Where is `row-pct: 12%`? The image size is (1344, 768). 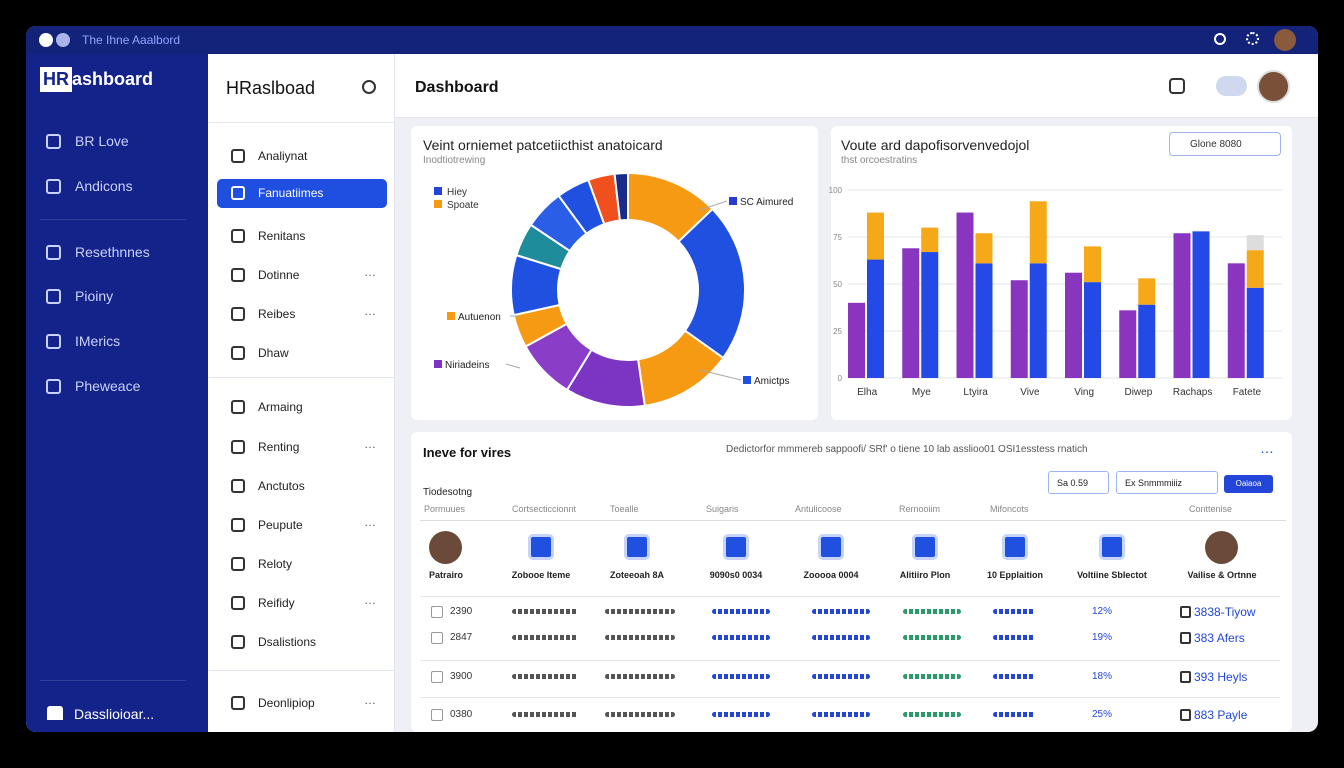
row-pct: 12% is located at coordinates (1102, 611).